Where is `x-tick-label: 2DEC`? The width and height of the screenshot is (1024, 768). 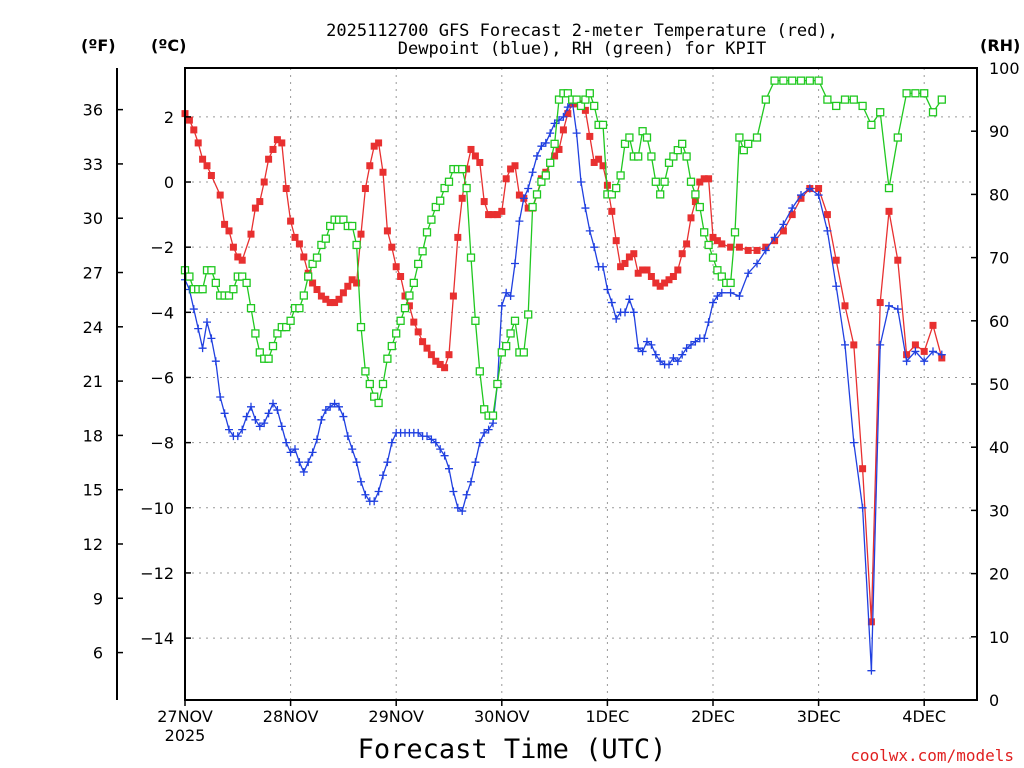
x-tick-label: 2DEC is located at coordinates (713, 716).